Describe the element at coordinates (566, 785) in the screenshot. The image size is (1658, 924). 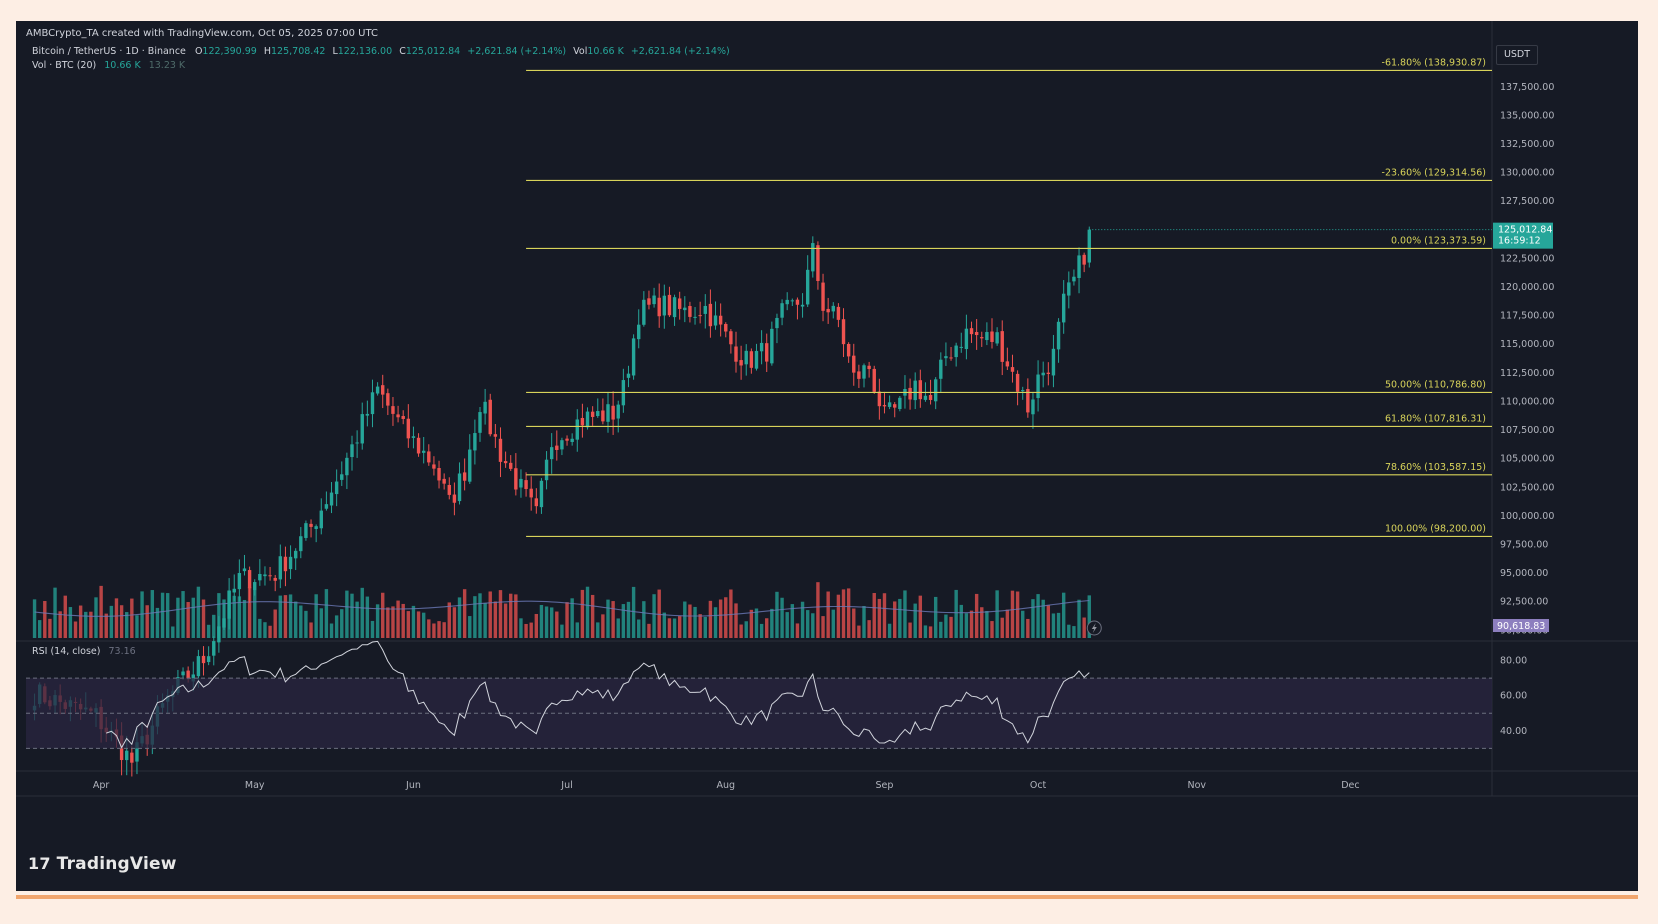
I see `time-tick-label: Jul` at that location.